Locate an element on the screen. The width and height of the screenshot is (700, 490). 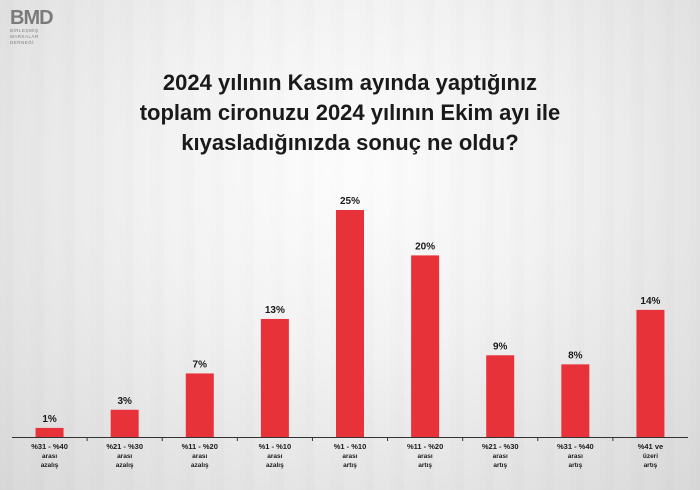
logo-mark: BMD is located at coordinates (32, 18).